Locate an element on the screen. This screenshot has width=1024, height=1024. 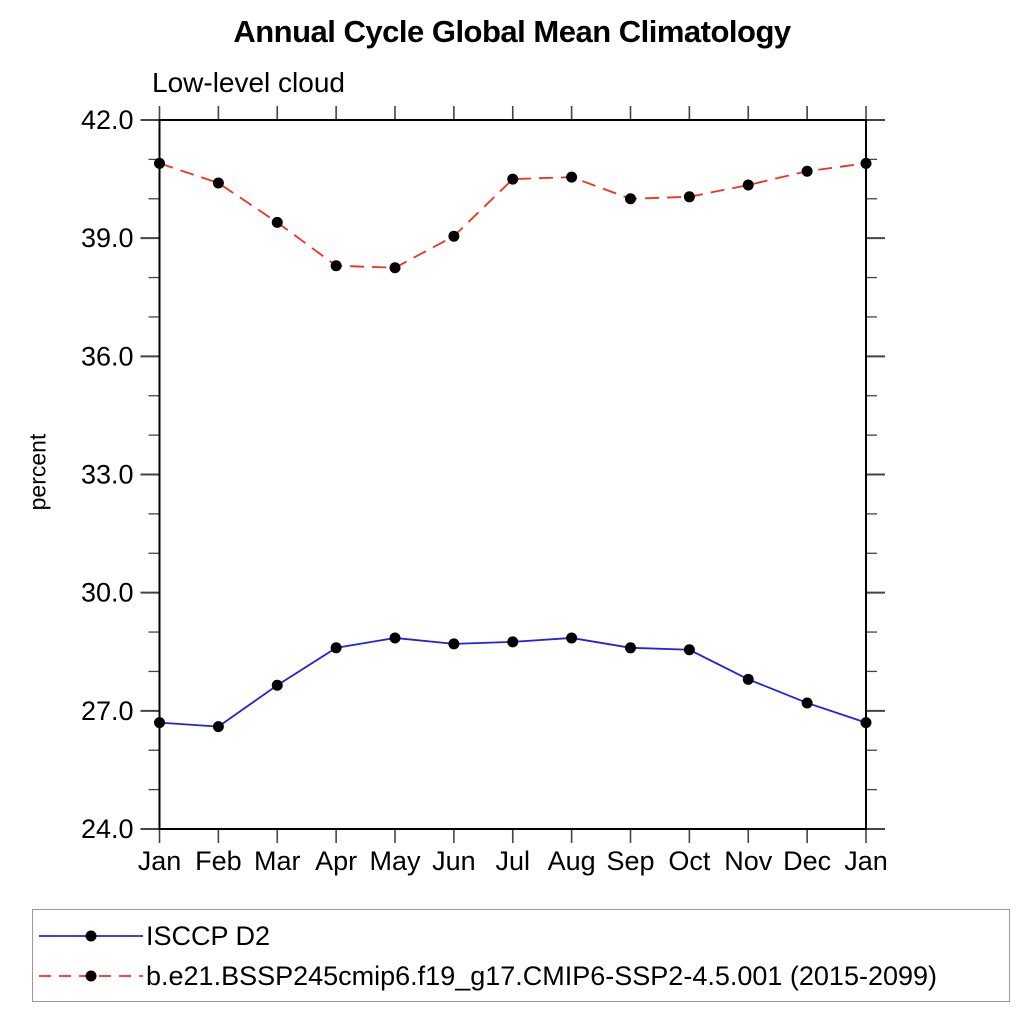
y-tick-label: 39.0 is located at coordinates (107, 238).